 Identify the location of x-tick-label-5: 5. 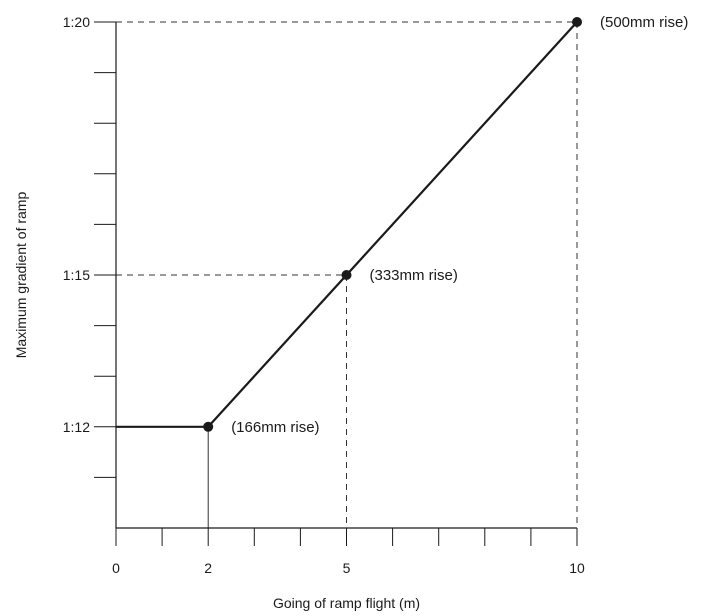
(347, 568).